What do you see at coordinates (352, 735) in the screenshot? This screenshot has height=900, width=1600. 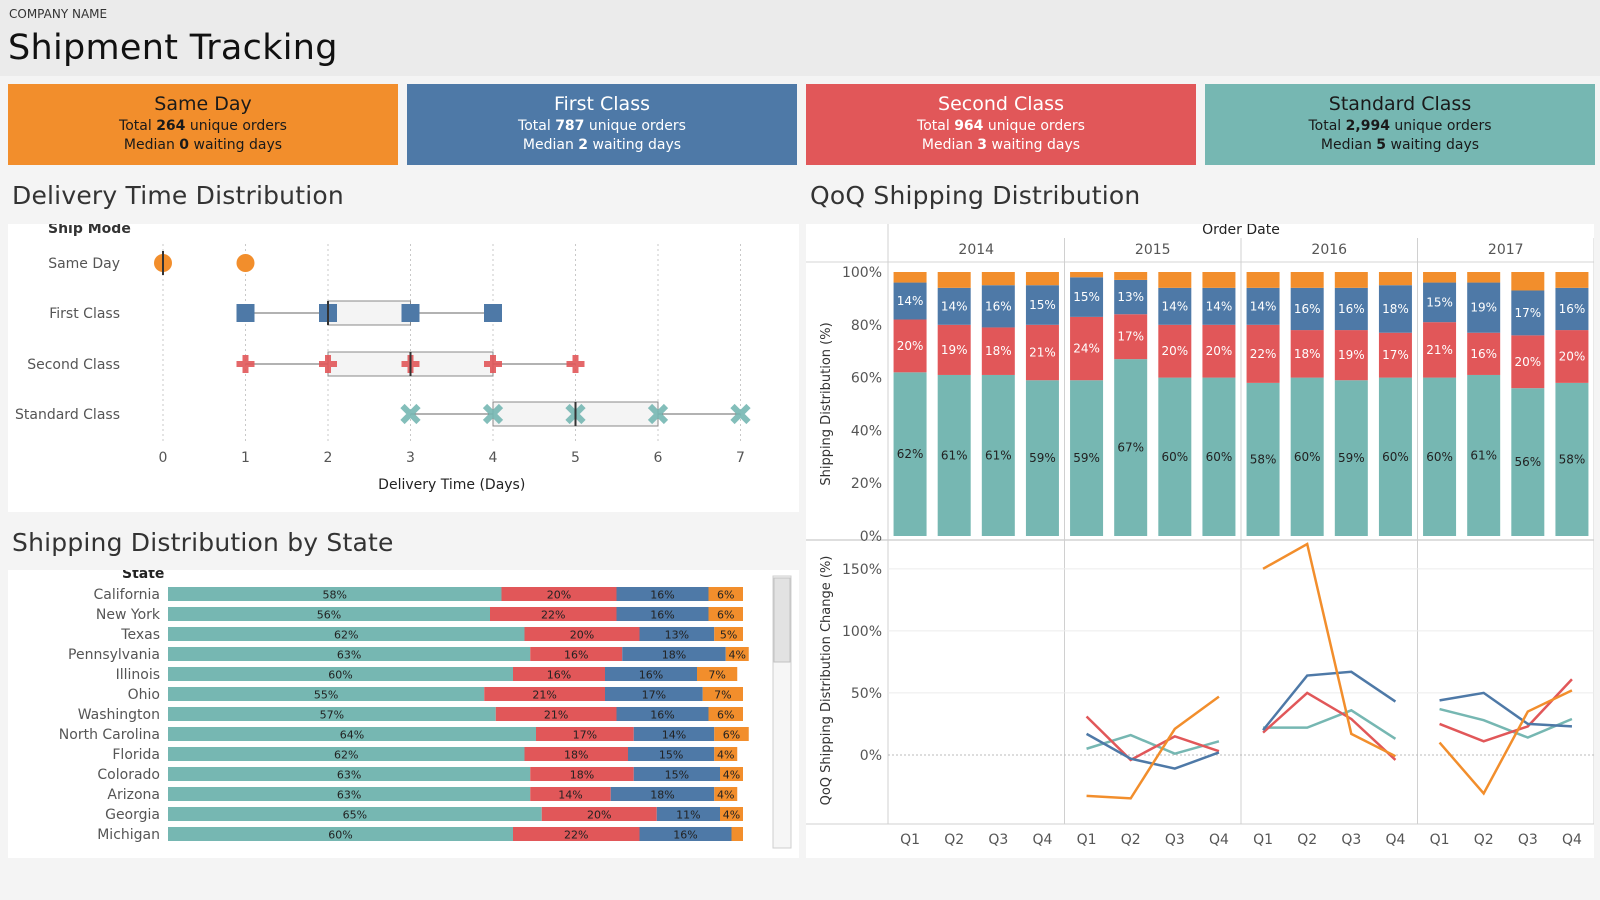 I see `state-data-label: 64%` at bounding box center [352, 735].